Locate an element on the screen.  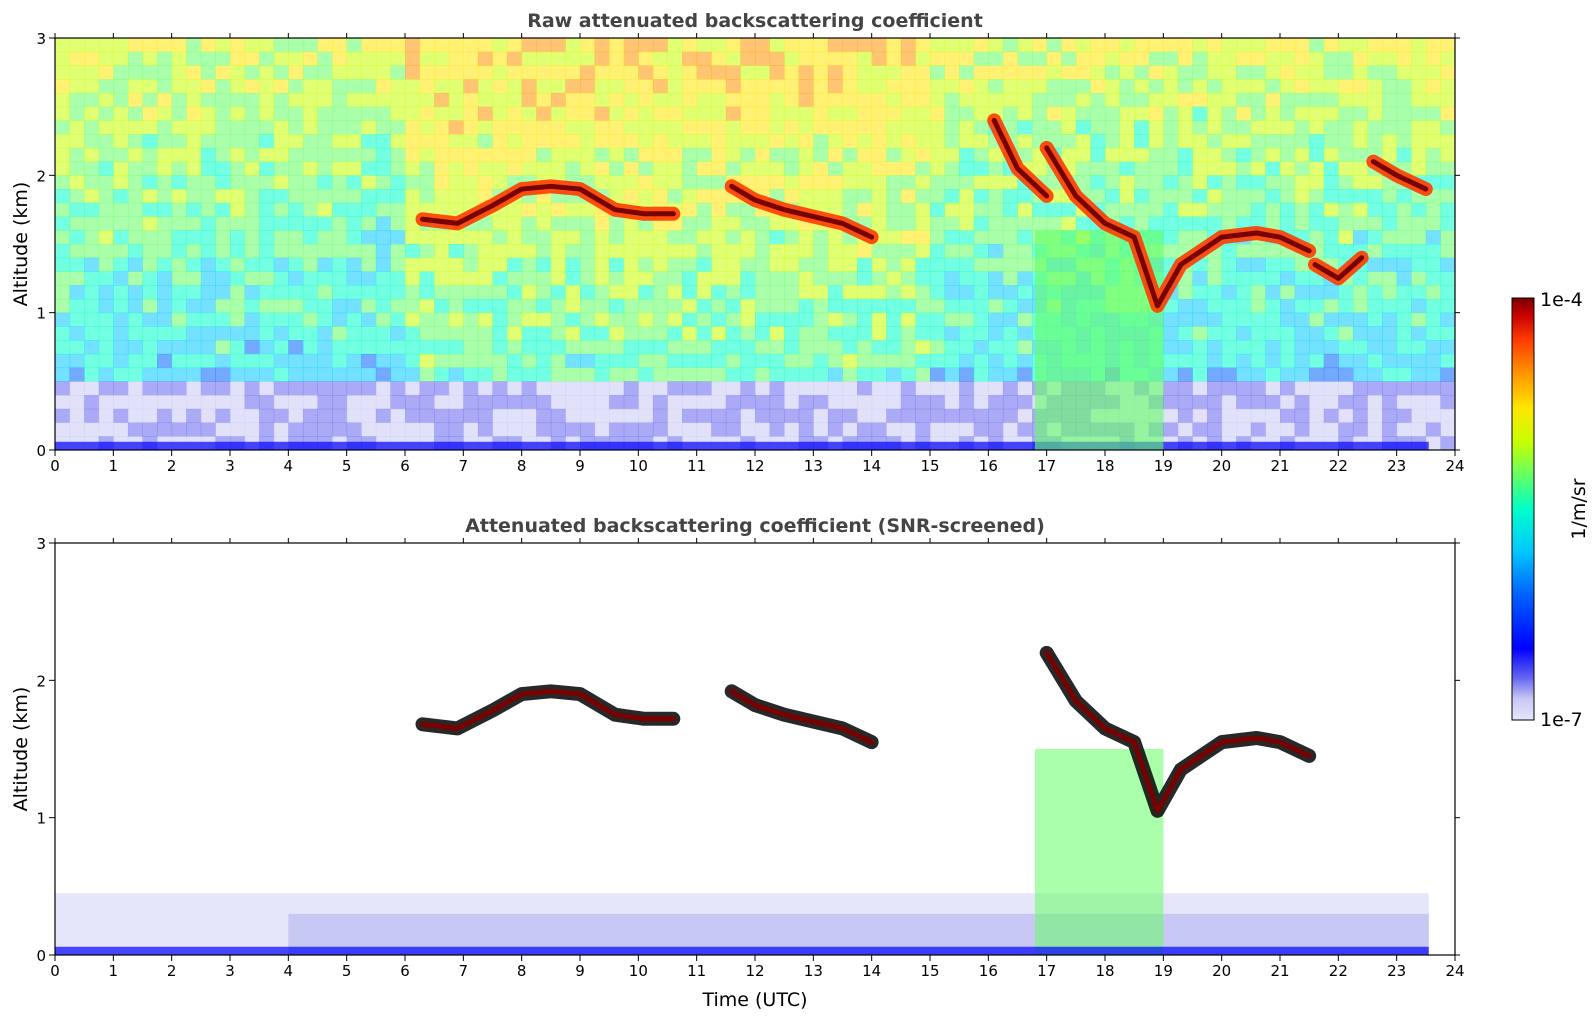
cloud-layer-core is located at coordinates (1338, 268).